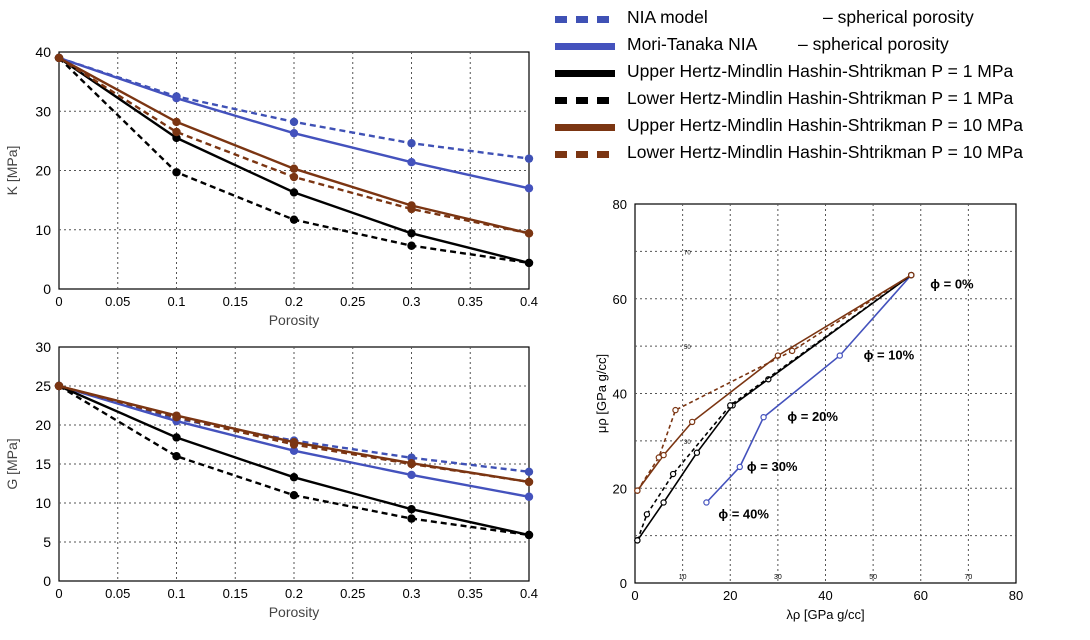 This screenshot has width=1090, height=640. Describe the element at coordinates (812, 416) in the screenshot. I see `porosity-annotation: ϕ = 20%` at that location.